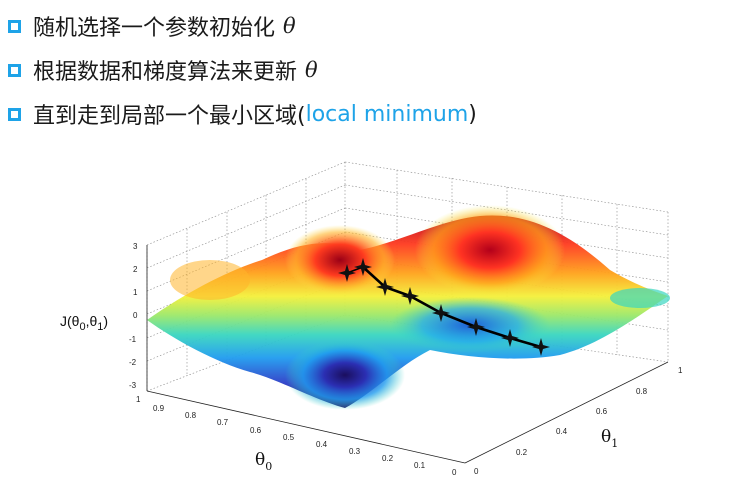 The height and width of the screenshot is (490, 729). Describe the element at coordinates (340, 260) in the screenshot. I see `left-peak` at that location.